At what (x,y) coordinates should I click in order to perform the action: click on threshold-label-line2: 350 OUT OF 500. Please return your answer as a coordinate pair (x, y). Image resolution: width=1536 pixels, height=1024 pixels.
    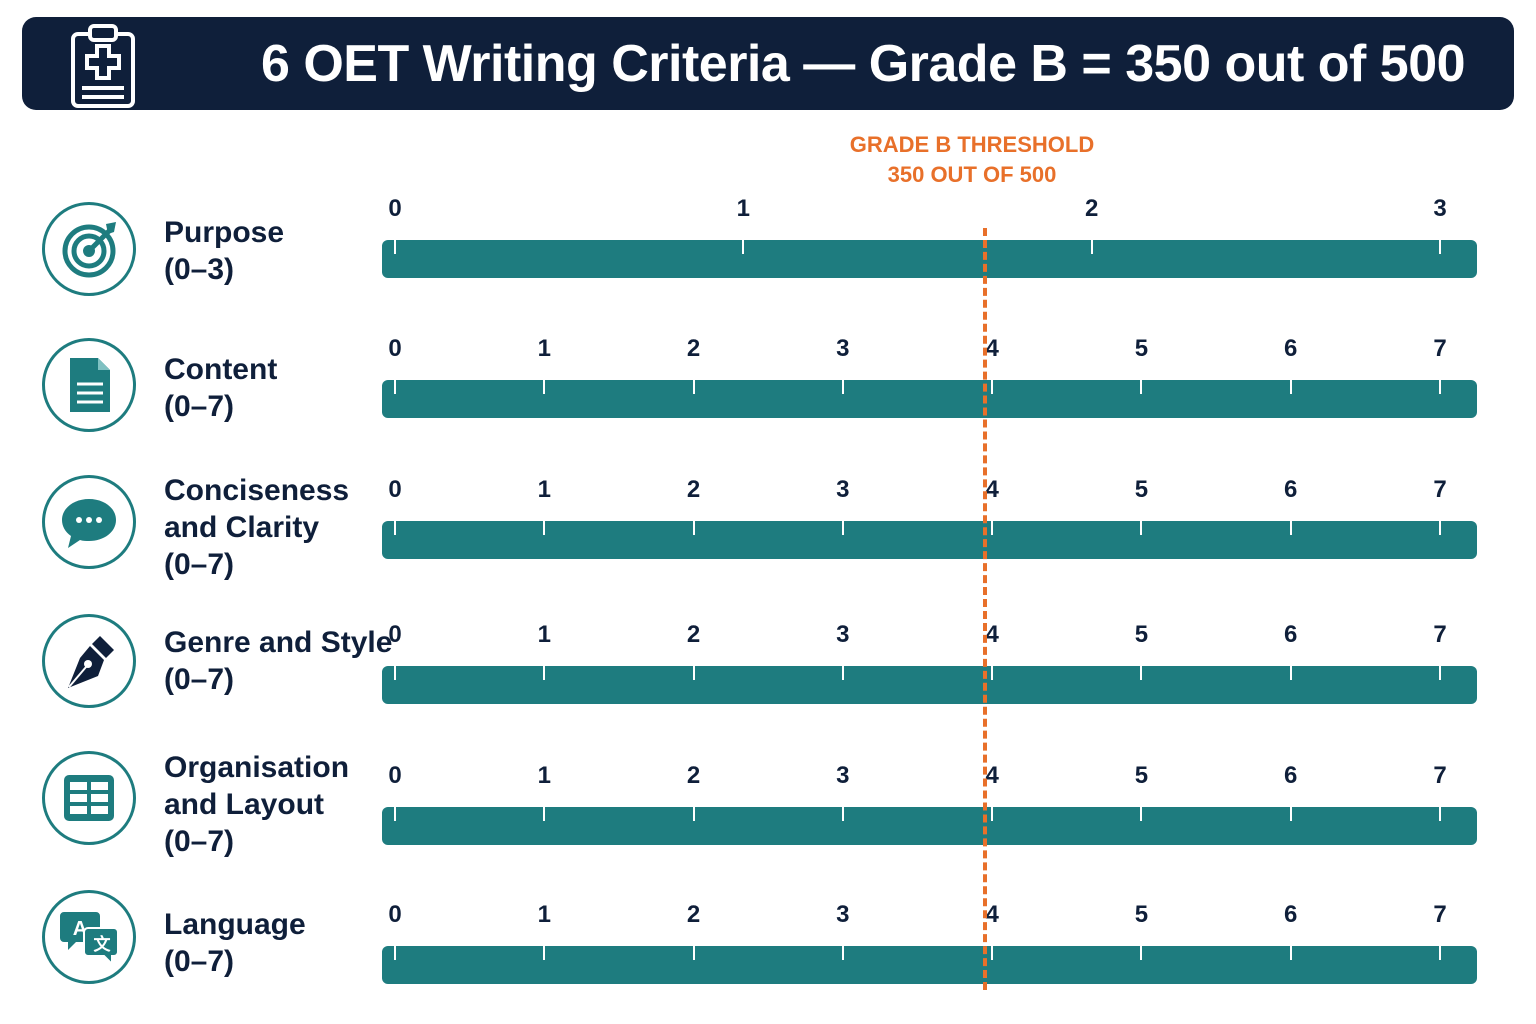
    Looking at the image, I should click on (972, 174).